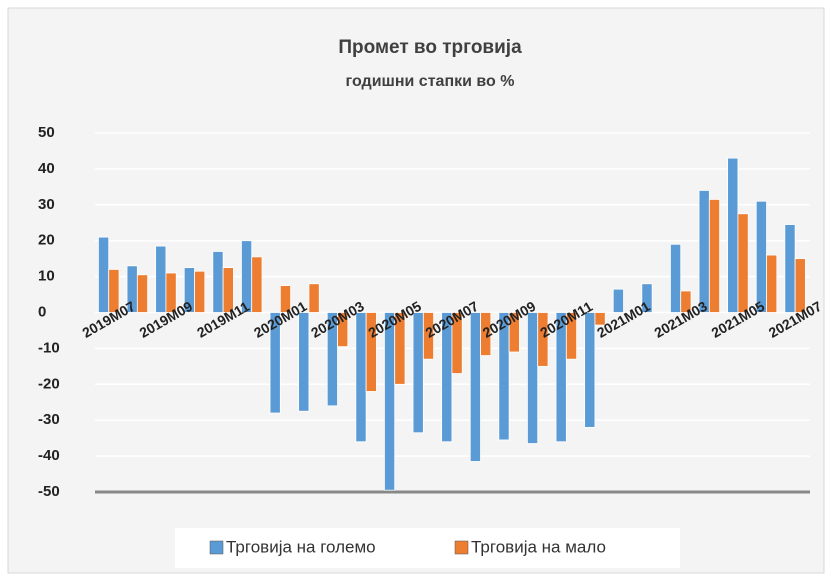 The width and height of the screenshot is (832, 581). What do you see at coordinates (42, 311) in the screenshot?
I see `y-tick-label: 0` at bounding box center [42, 311].